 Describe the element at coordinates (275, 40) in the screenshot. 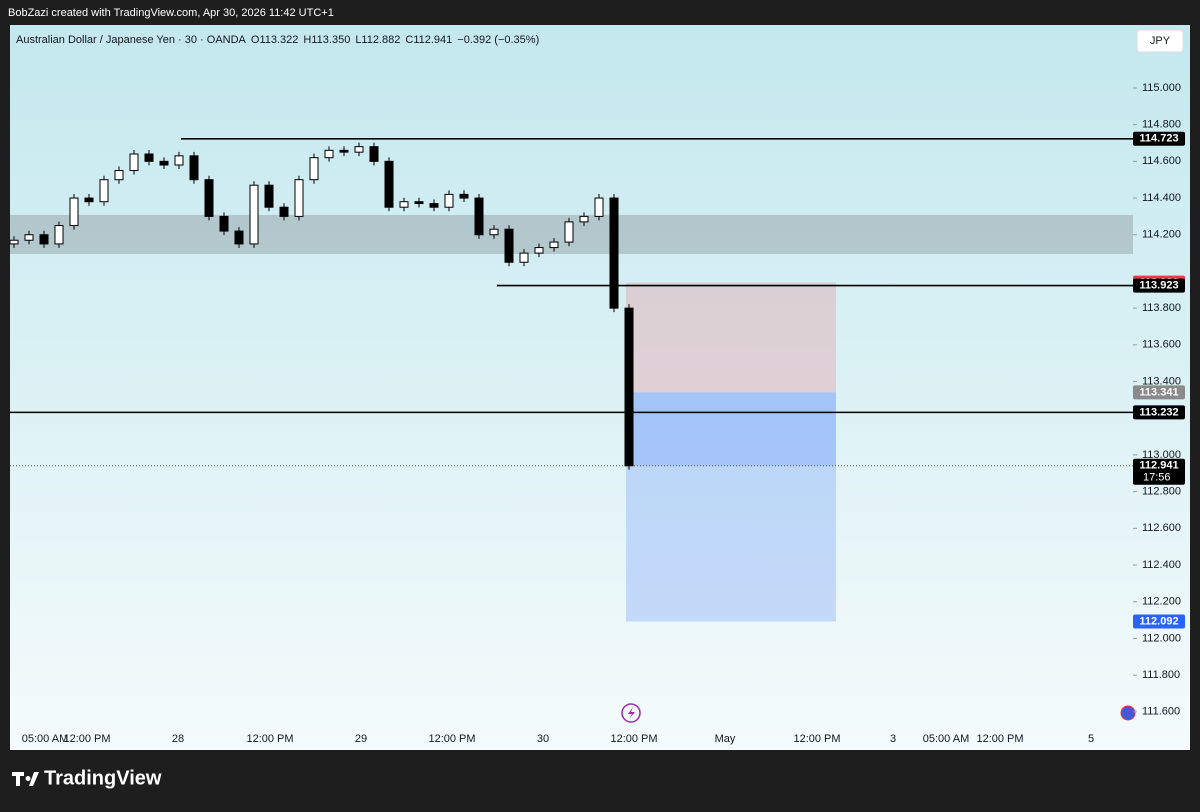

I see `legend-open: O113.322` at that location.